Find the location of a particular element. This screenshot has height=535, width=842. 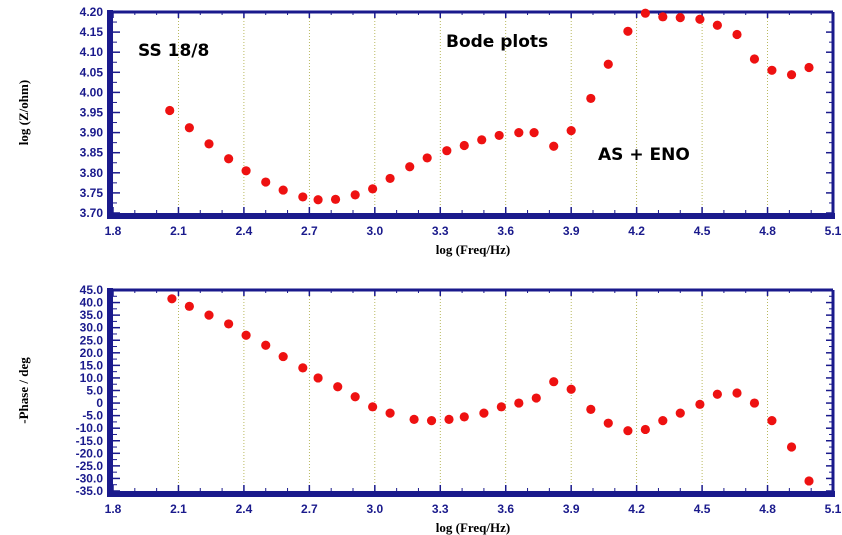

y-tick-label: 5.0 is located at coordinates (94, 391).